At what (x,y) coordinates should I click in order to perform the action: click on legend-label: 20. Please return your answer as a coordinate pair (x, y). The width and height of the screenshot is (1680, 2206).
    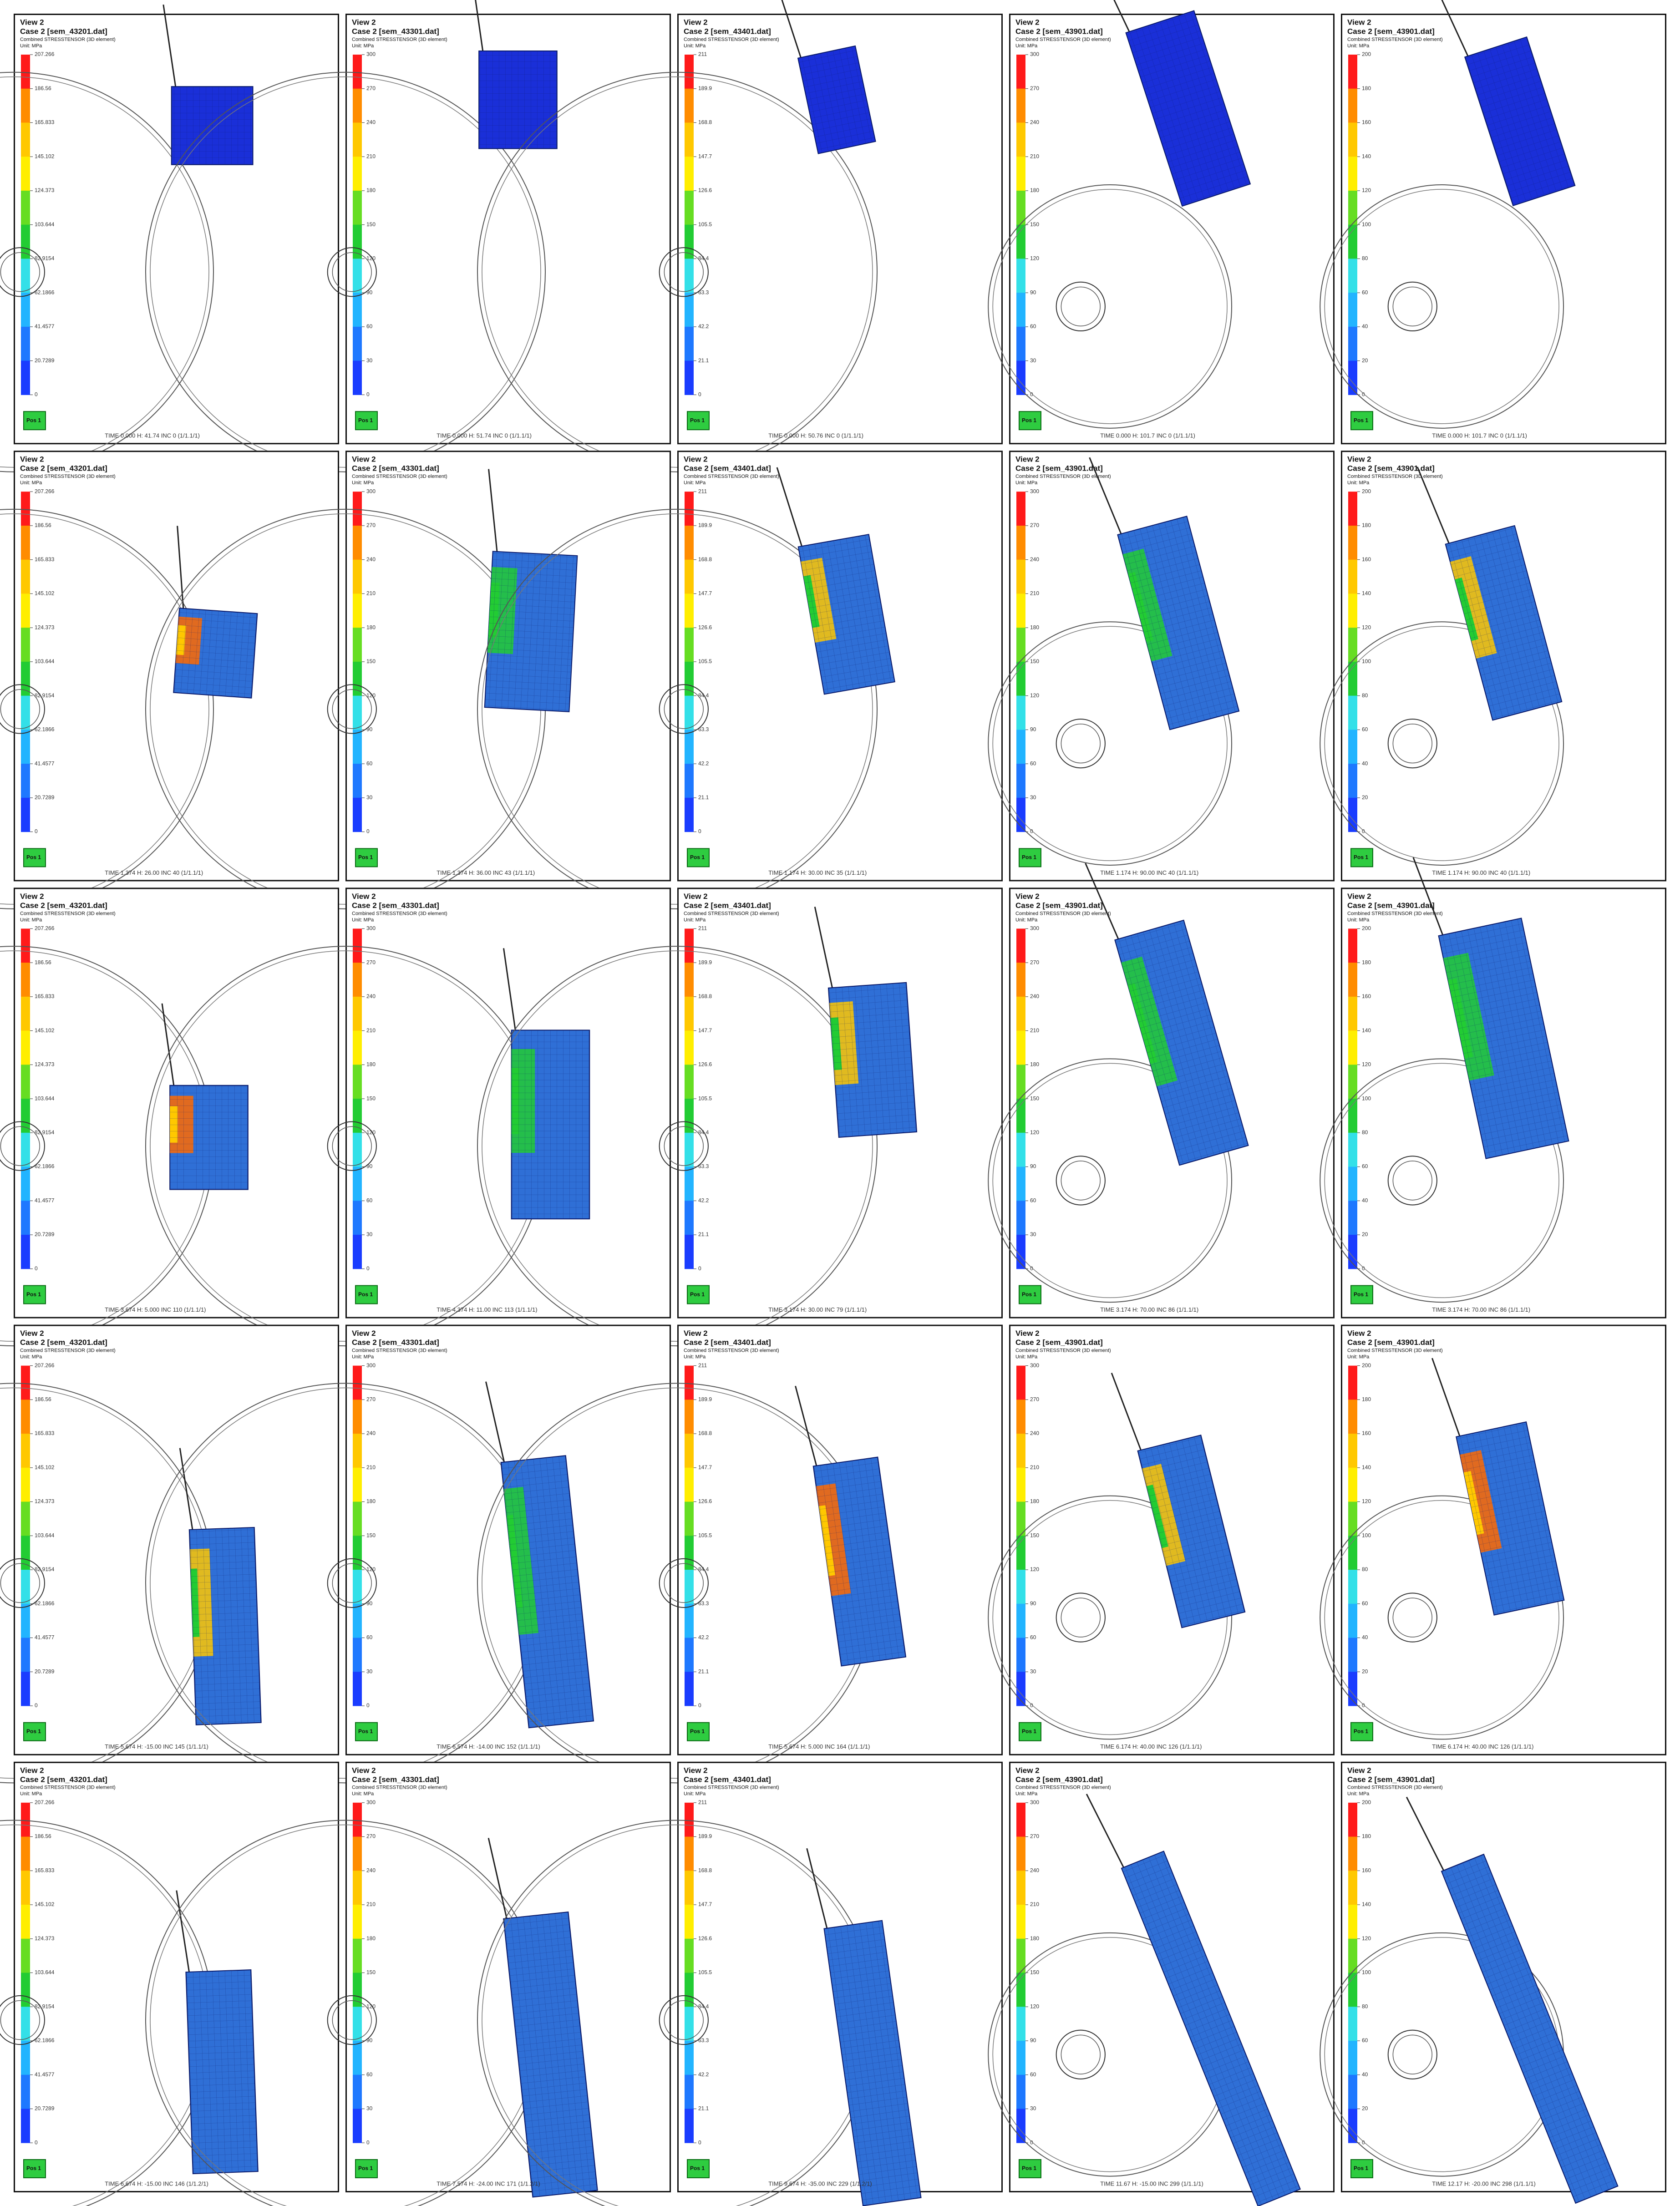
    Looking at the image, I should click on (1365, 2109).